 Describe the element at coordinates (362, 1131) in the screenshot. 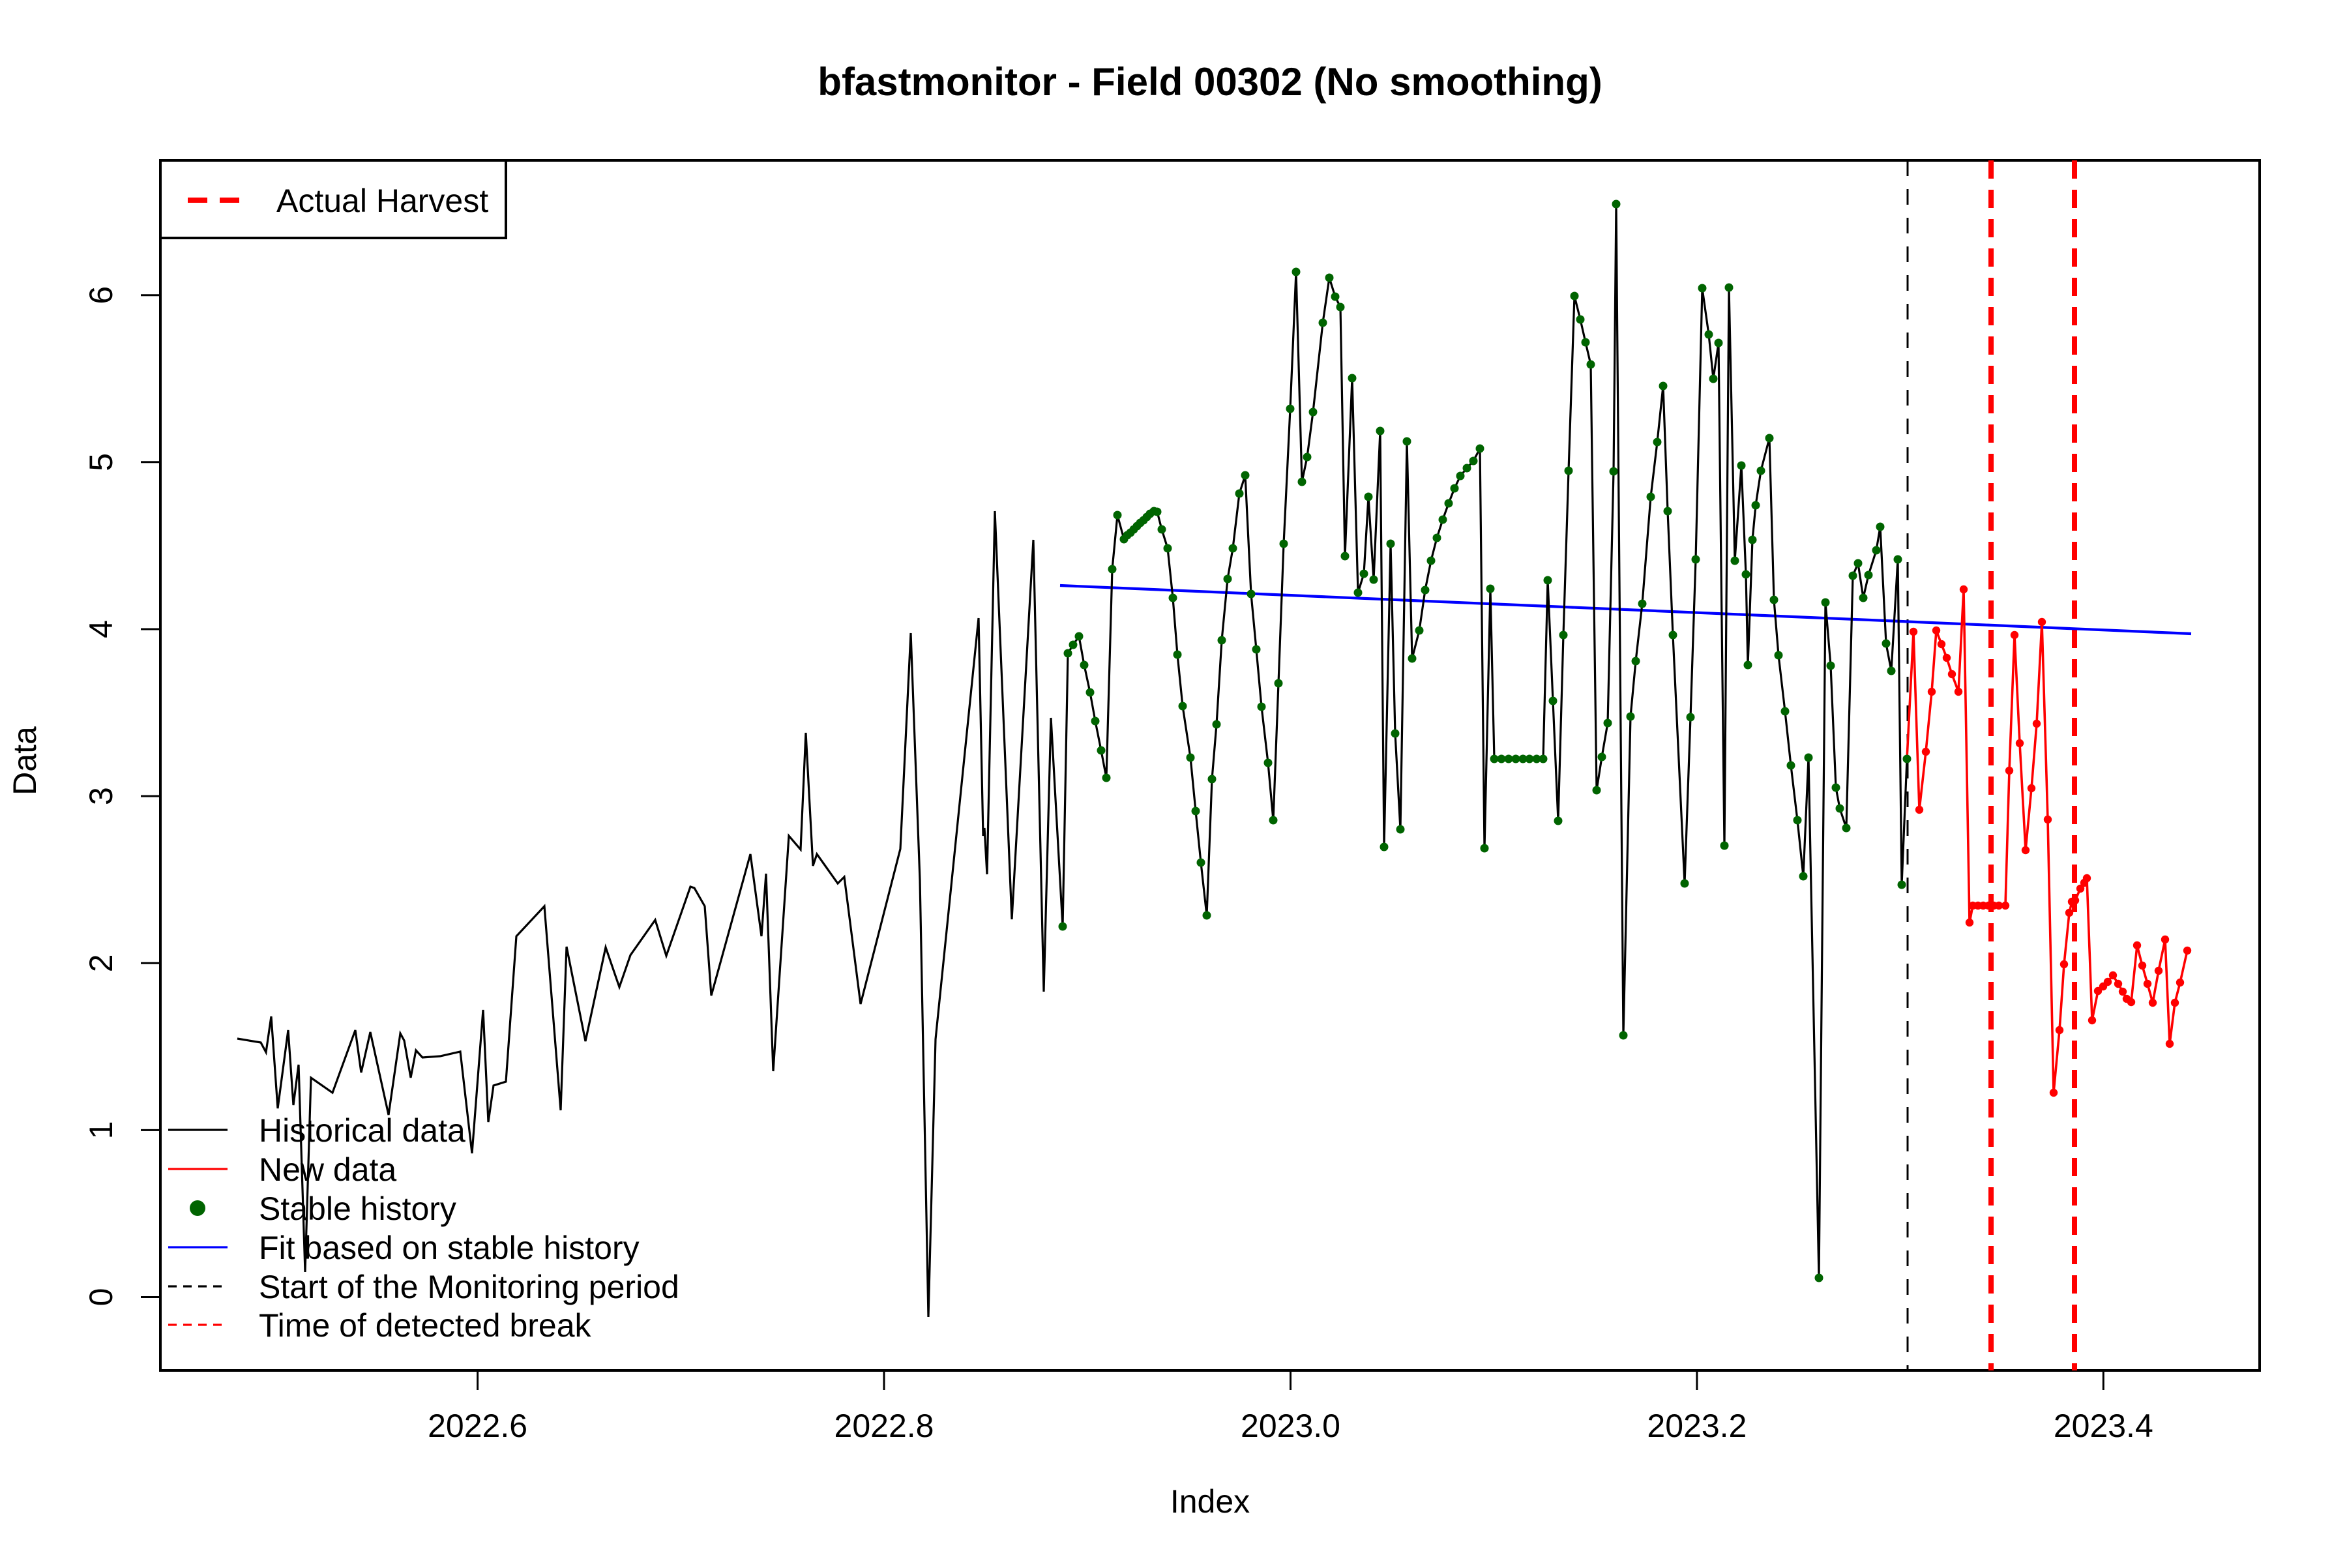

I see `svg-text: Historical data` at that location.